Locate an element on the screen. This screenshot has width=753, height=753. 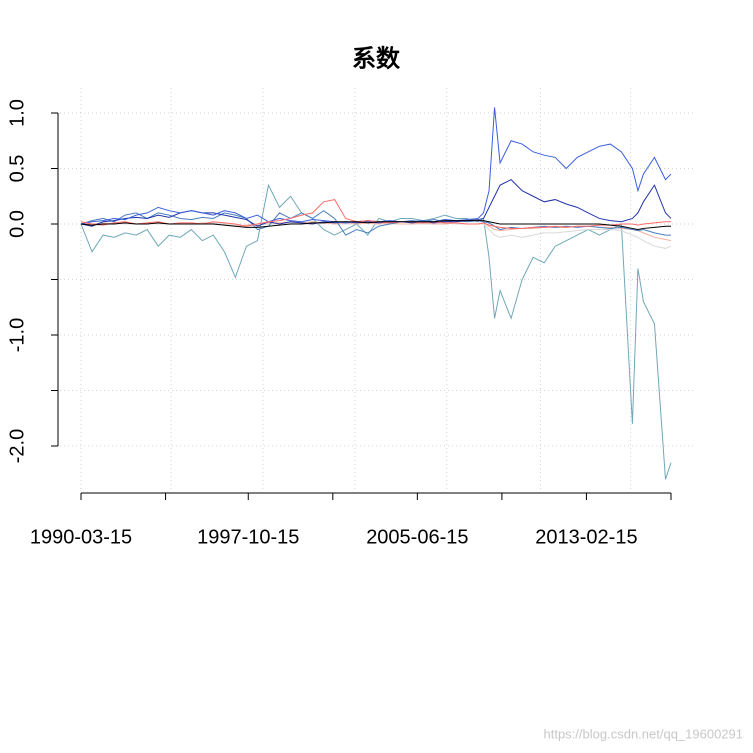
x-tick-label: 1990-03-15 is located at coordinates (81, 537).